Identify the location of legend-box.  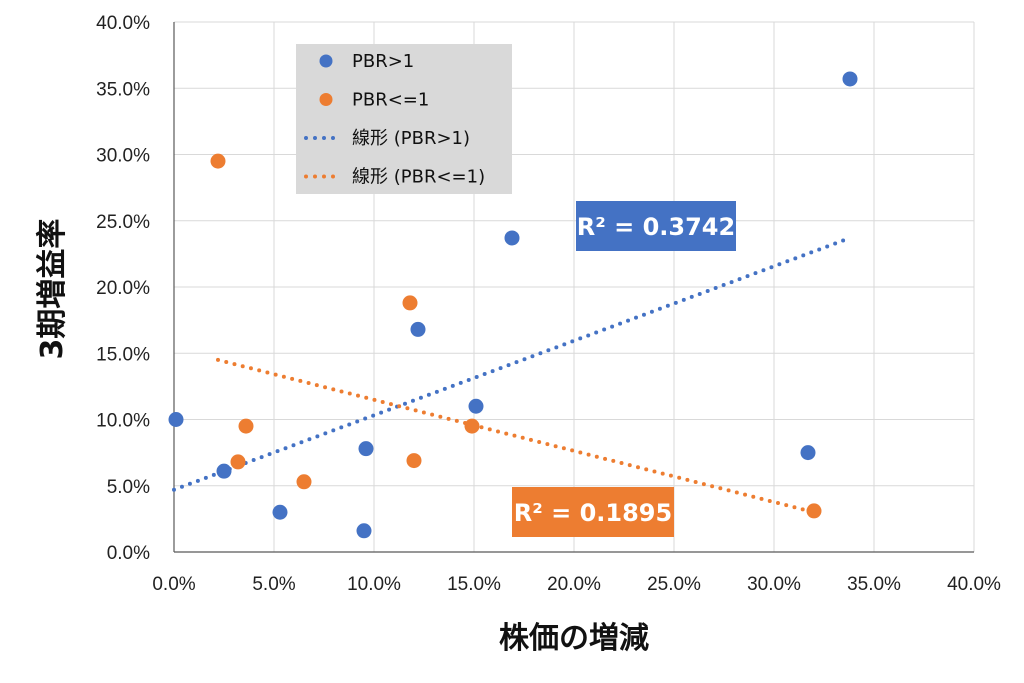
(404, 119).